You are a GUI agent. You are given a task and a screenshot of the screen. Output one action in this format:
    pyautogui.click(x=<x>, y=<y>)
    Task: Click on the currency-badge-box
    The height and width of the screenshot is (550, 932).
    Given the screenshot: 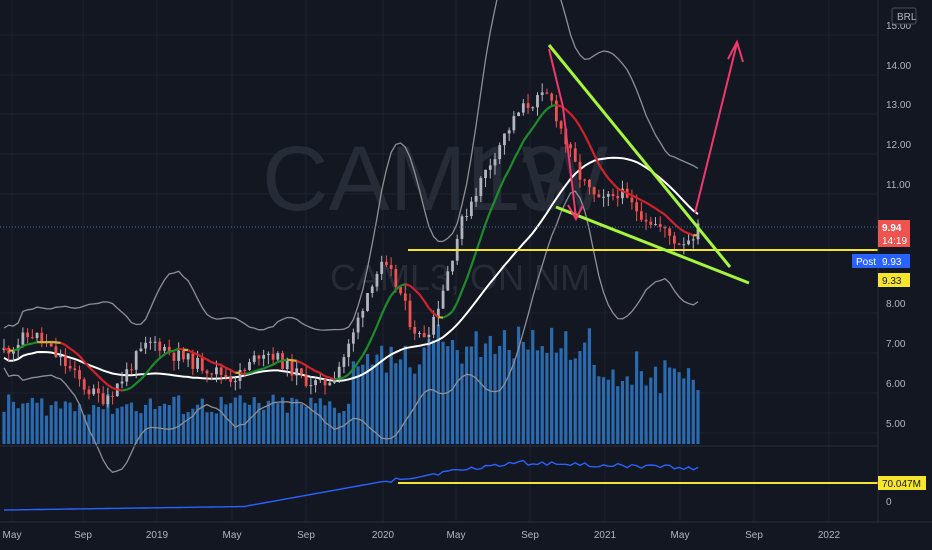 What is the action you would take?
    pyautogui.click(x=904, y=16)
    